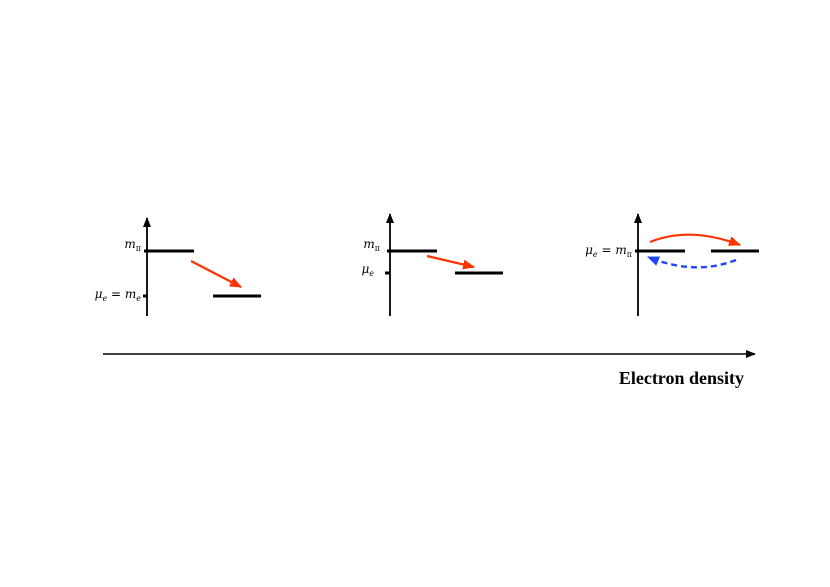  What do you see at coordinates (608, 251) in the screenshot?
I see `panel-3-mu-equals-mpi-label: μe = mπ` at bounding box center [608, 251].